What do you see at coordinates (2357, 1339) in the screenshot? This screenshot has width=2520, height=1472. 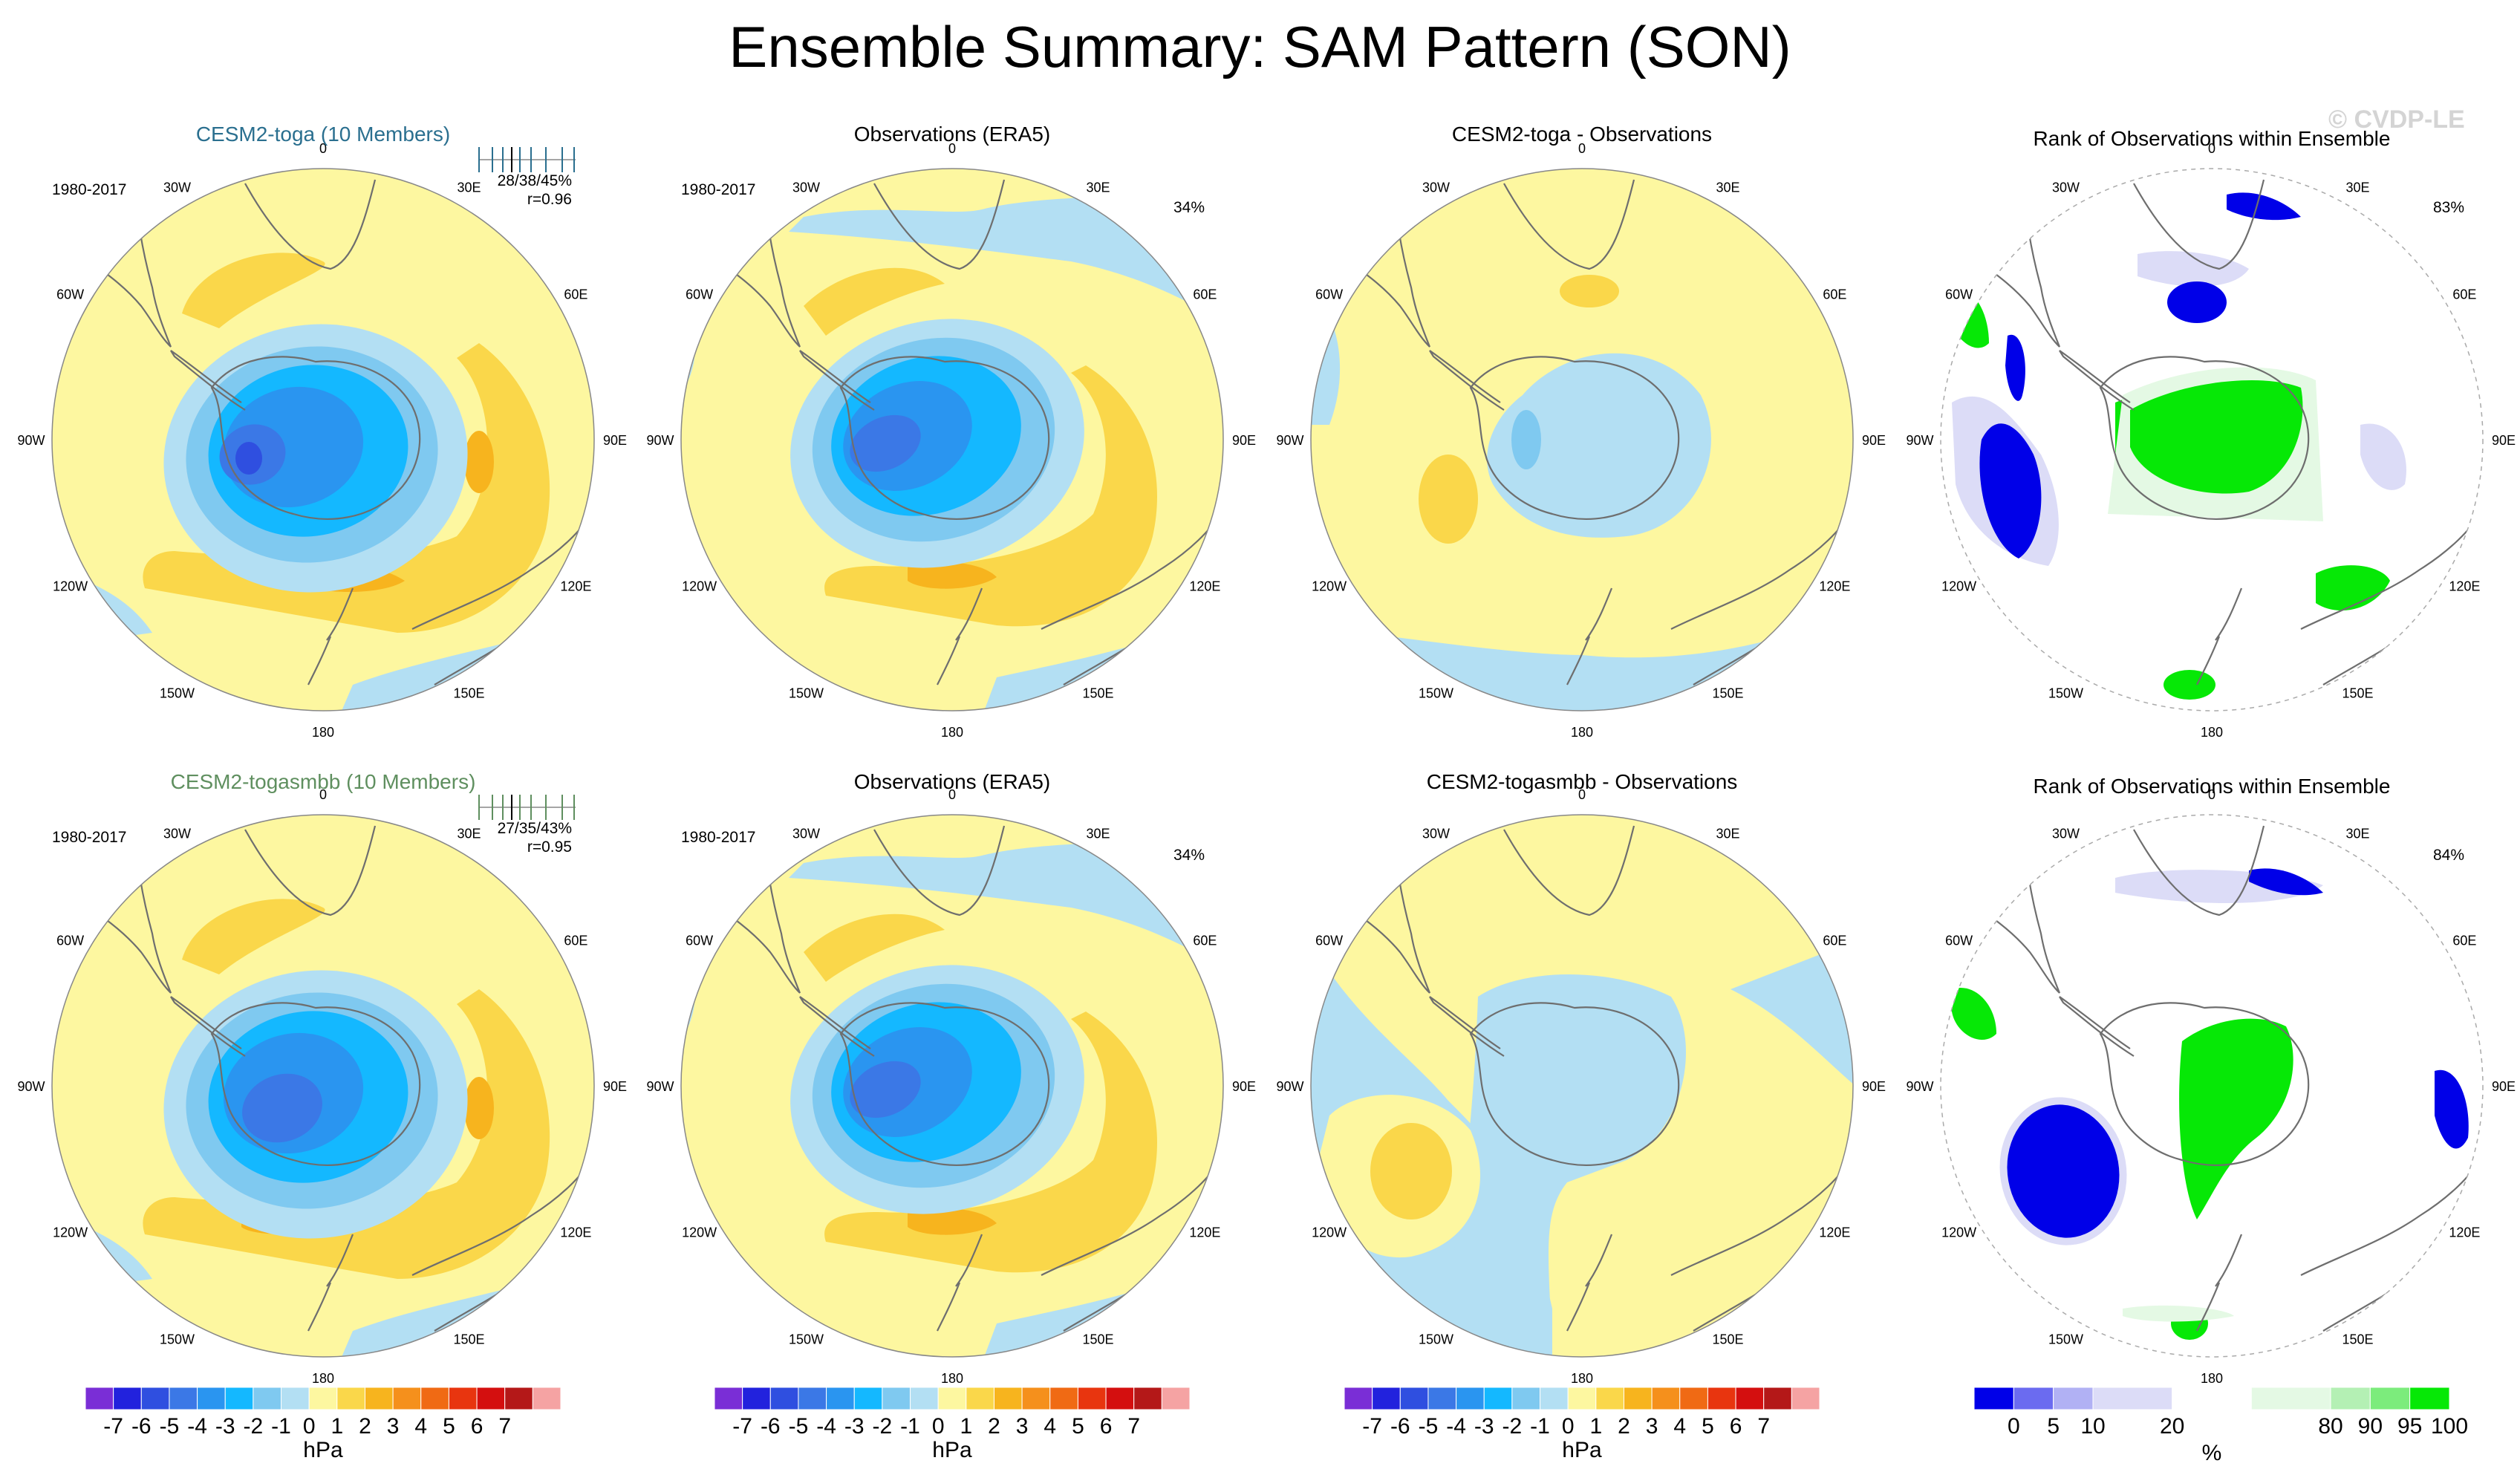 I see `longitude-label: 150E` at bounding box center [2357, 1339].